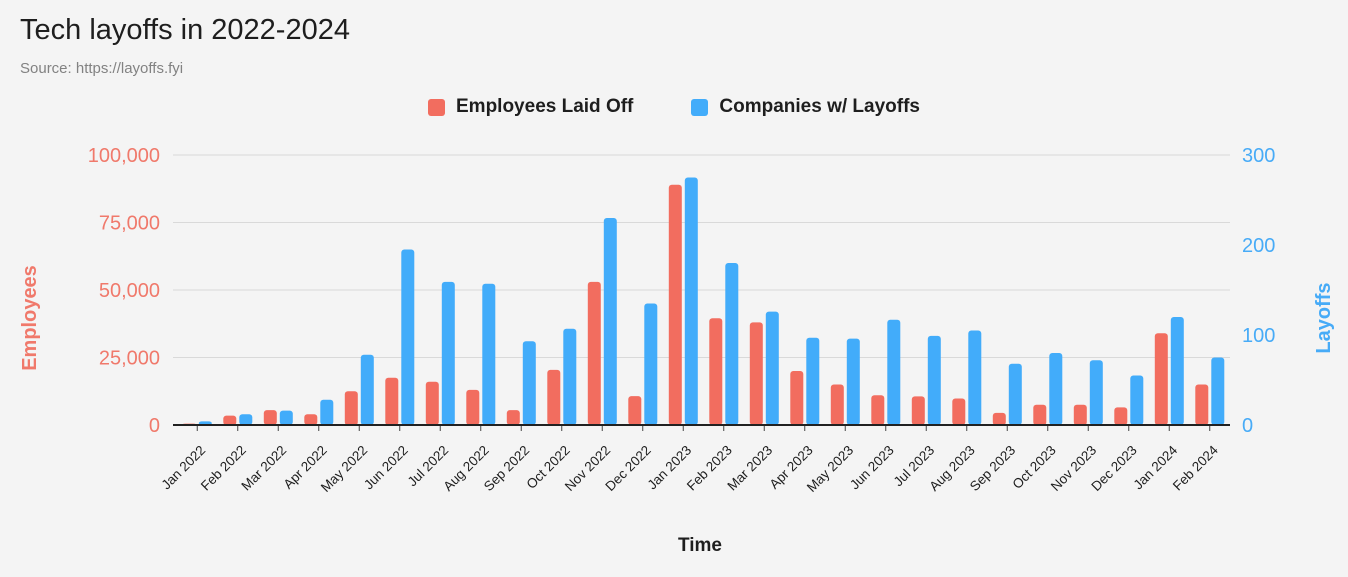 This screenshot has height=577, width=1348. Describe the element at coordinates (1324, 317) in the screenshot. I see `right-axis-title: Layoffs` at that location.